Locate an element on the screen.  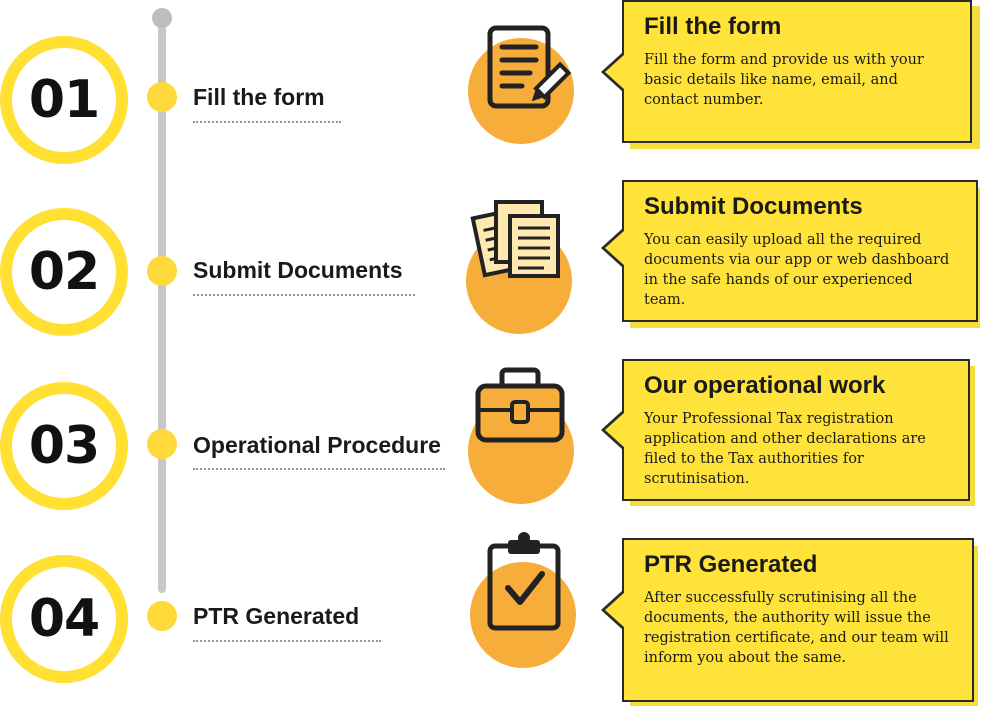
step-label: PTR Generated is located at coordinates (276, 616).